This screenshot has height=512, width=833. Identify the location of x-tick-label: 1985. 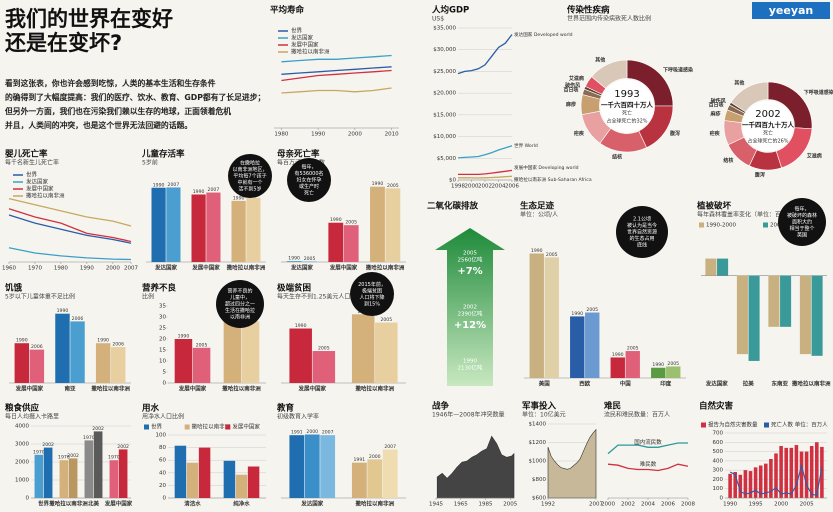
(486, 505).